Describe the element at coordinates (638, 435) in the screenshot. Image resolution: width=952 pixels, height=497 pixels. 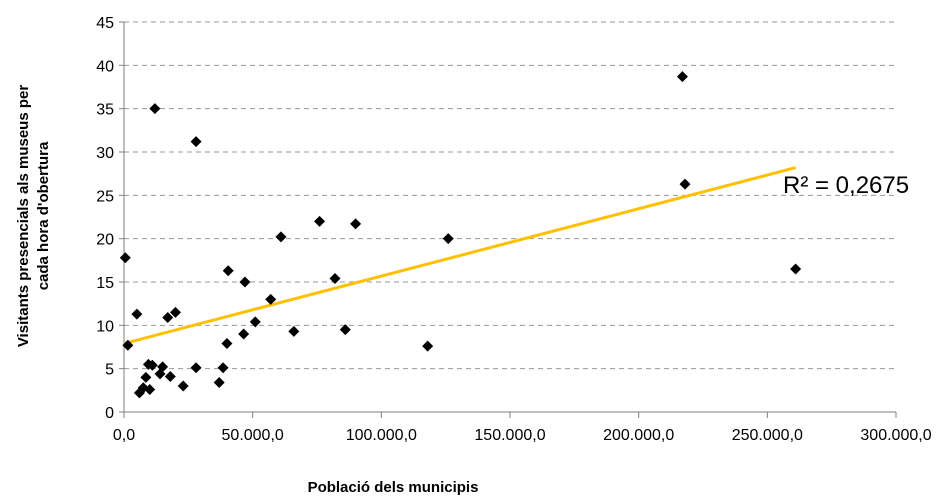
I see `x-tick-label: 200.000,0` at that location.